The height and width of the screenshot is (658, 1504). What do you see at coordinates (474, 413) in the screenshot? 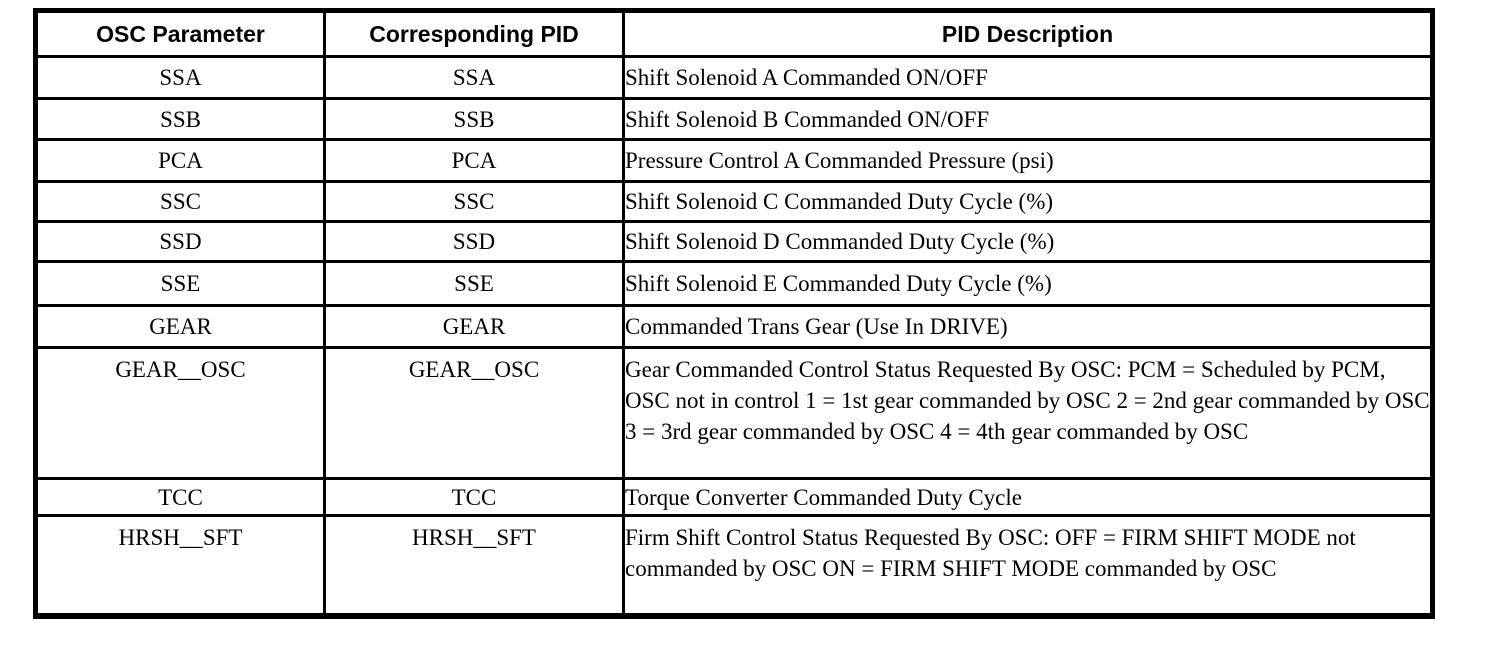
I see `corresponding-pid-cell: GEAR__OSC` at bounding box center [474, 413].